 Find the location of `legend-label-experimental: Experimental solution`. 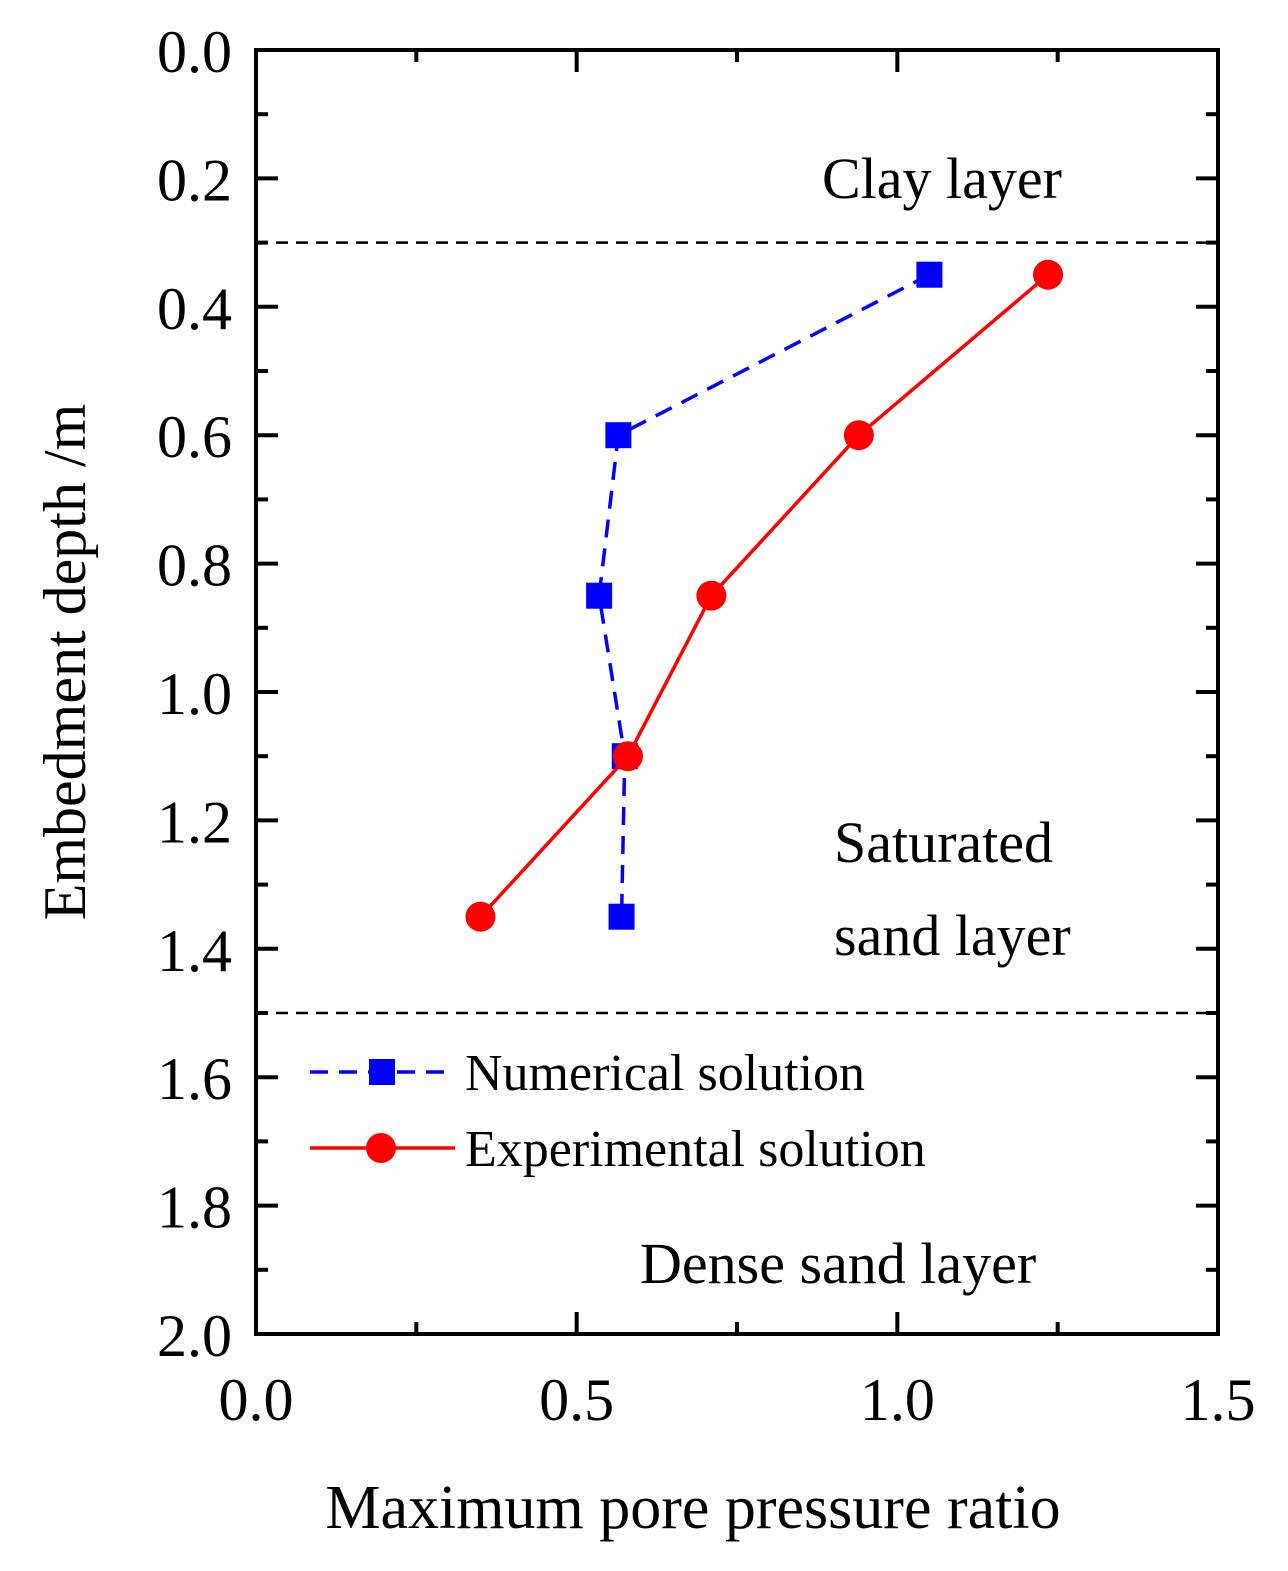

legend-label-experimental: Experimental solution is located at coordinates (695, 1149).